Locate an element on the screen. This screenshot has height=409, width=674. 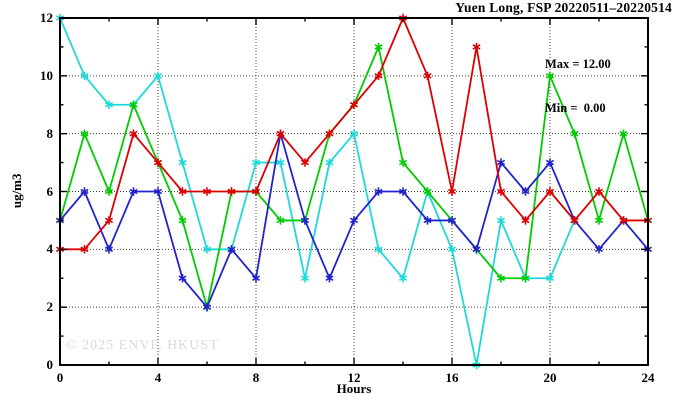
x-tick-label: 0 is located at coordinates (60, 377).